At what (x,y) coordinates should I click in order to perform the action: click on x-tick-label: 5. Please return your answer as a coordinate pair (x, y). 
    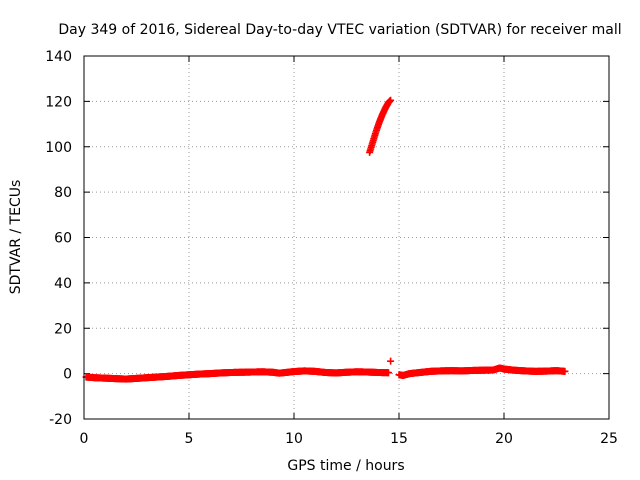
    Looking at the image, I should click on (189, 439).